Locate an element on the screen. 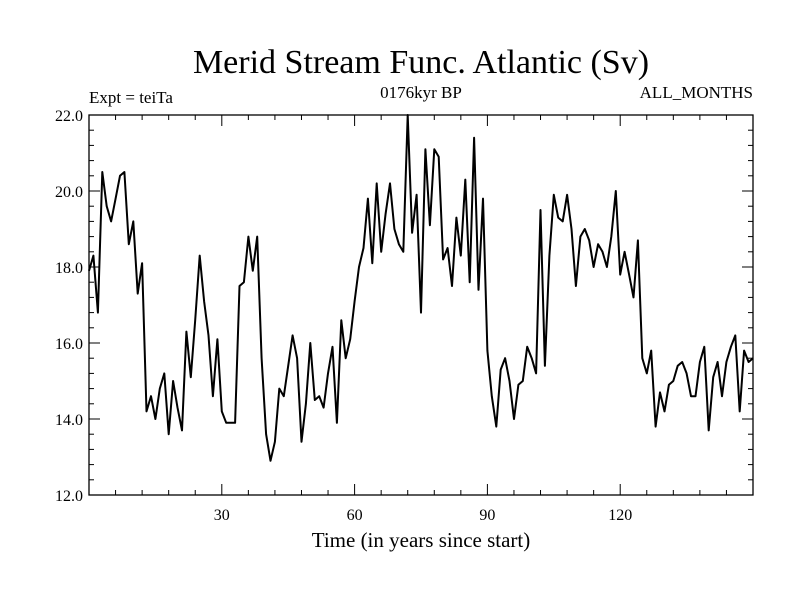 The height and width of the screenshot is (600, 800). period-label: 0176kyr BP is located at coordinates (421, 92).